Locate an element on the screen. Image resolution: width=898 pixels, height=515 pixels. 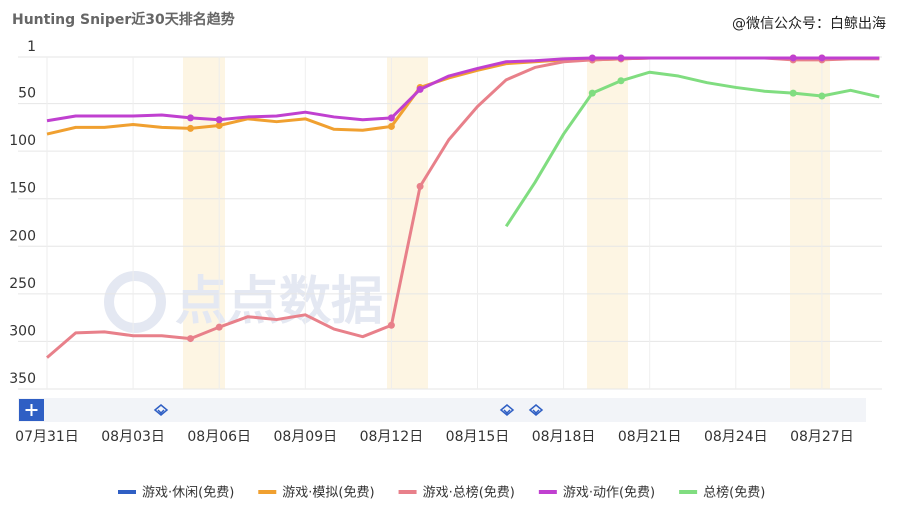
x-tick-label: 08月21日 is located at coordinates (650, 437).